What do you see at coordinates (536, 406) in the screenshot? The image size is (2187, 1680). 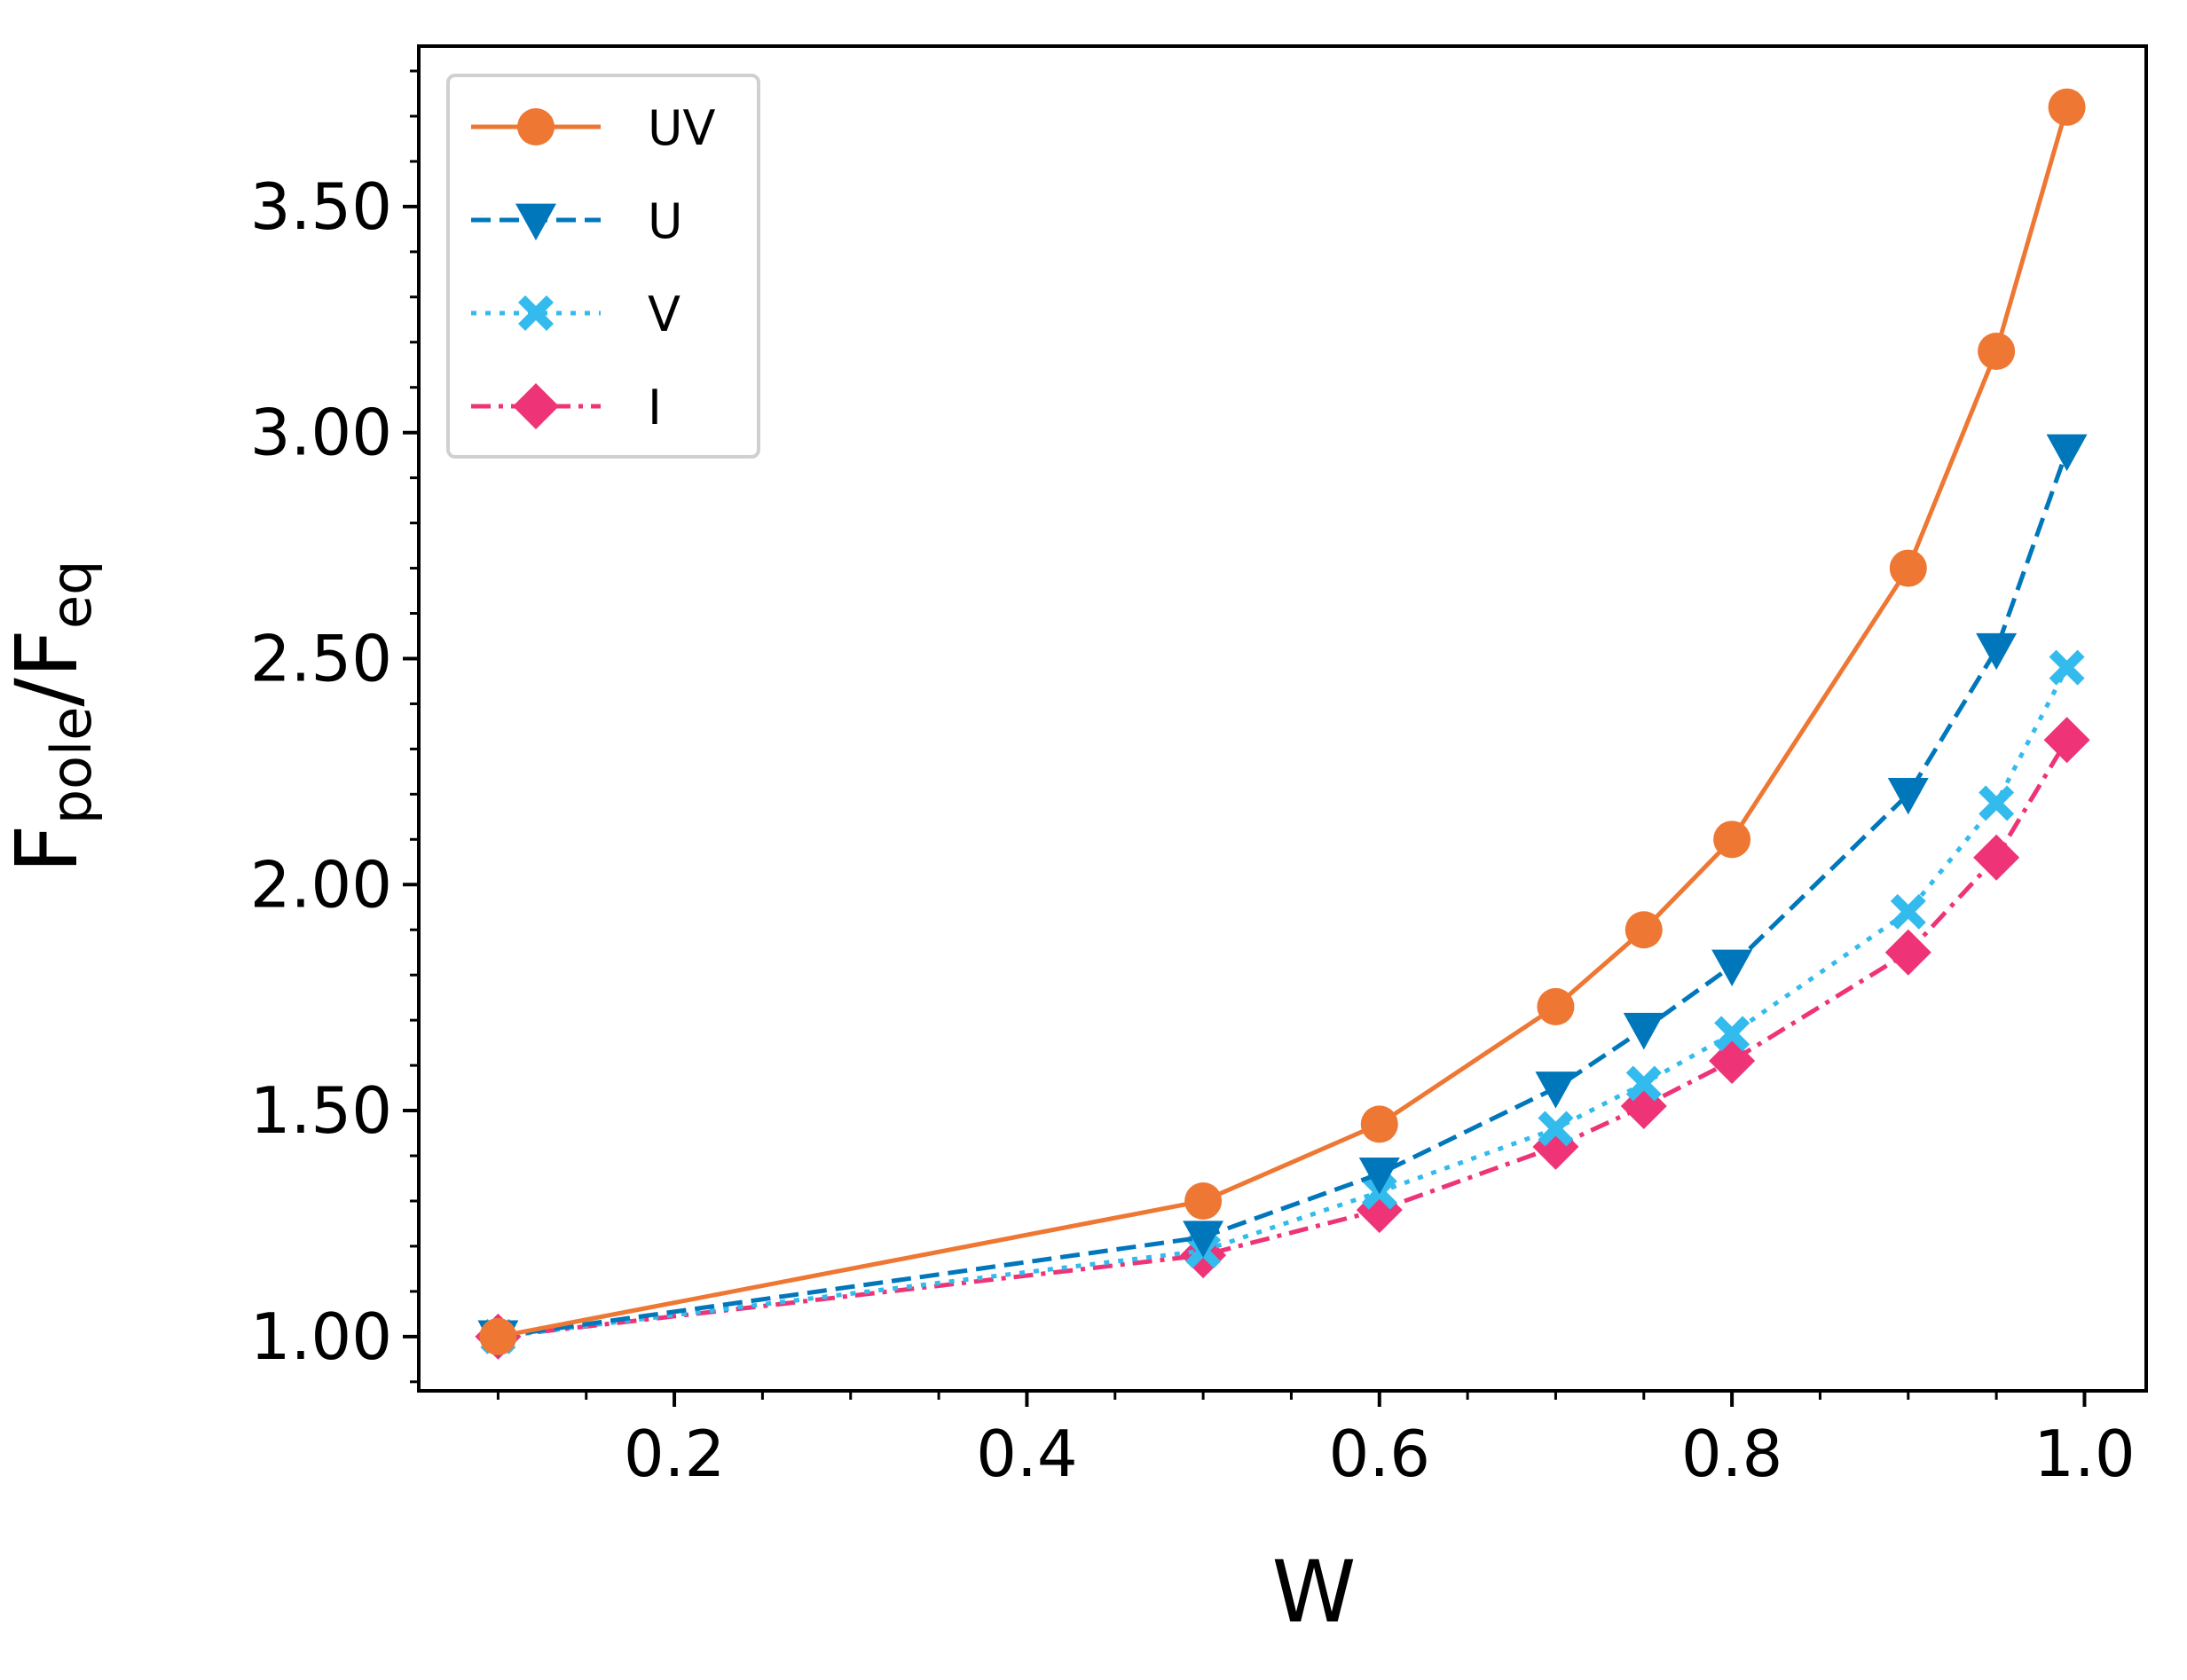 I see `legend-marker-i` at bounding box center [536, 406].